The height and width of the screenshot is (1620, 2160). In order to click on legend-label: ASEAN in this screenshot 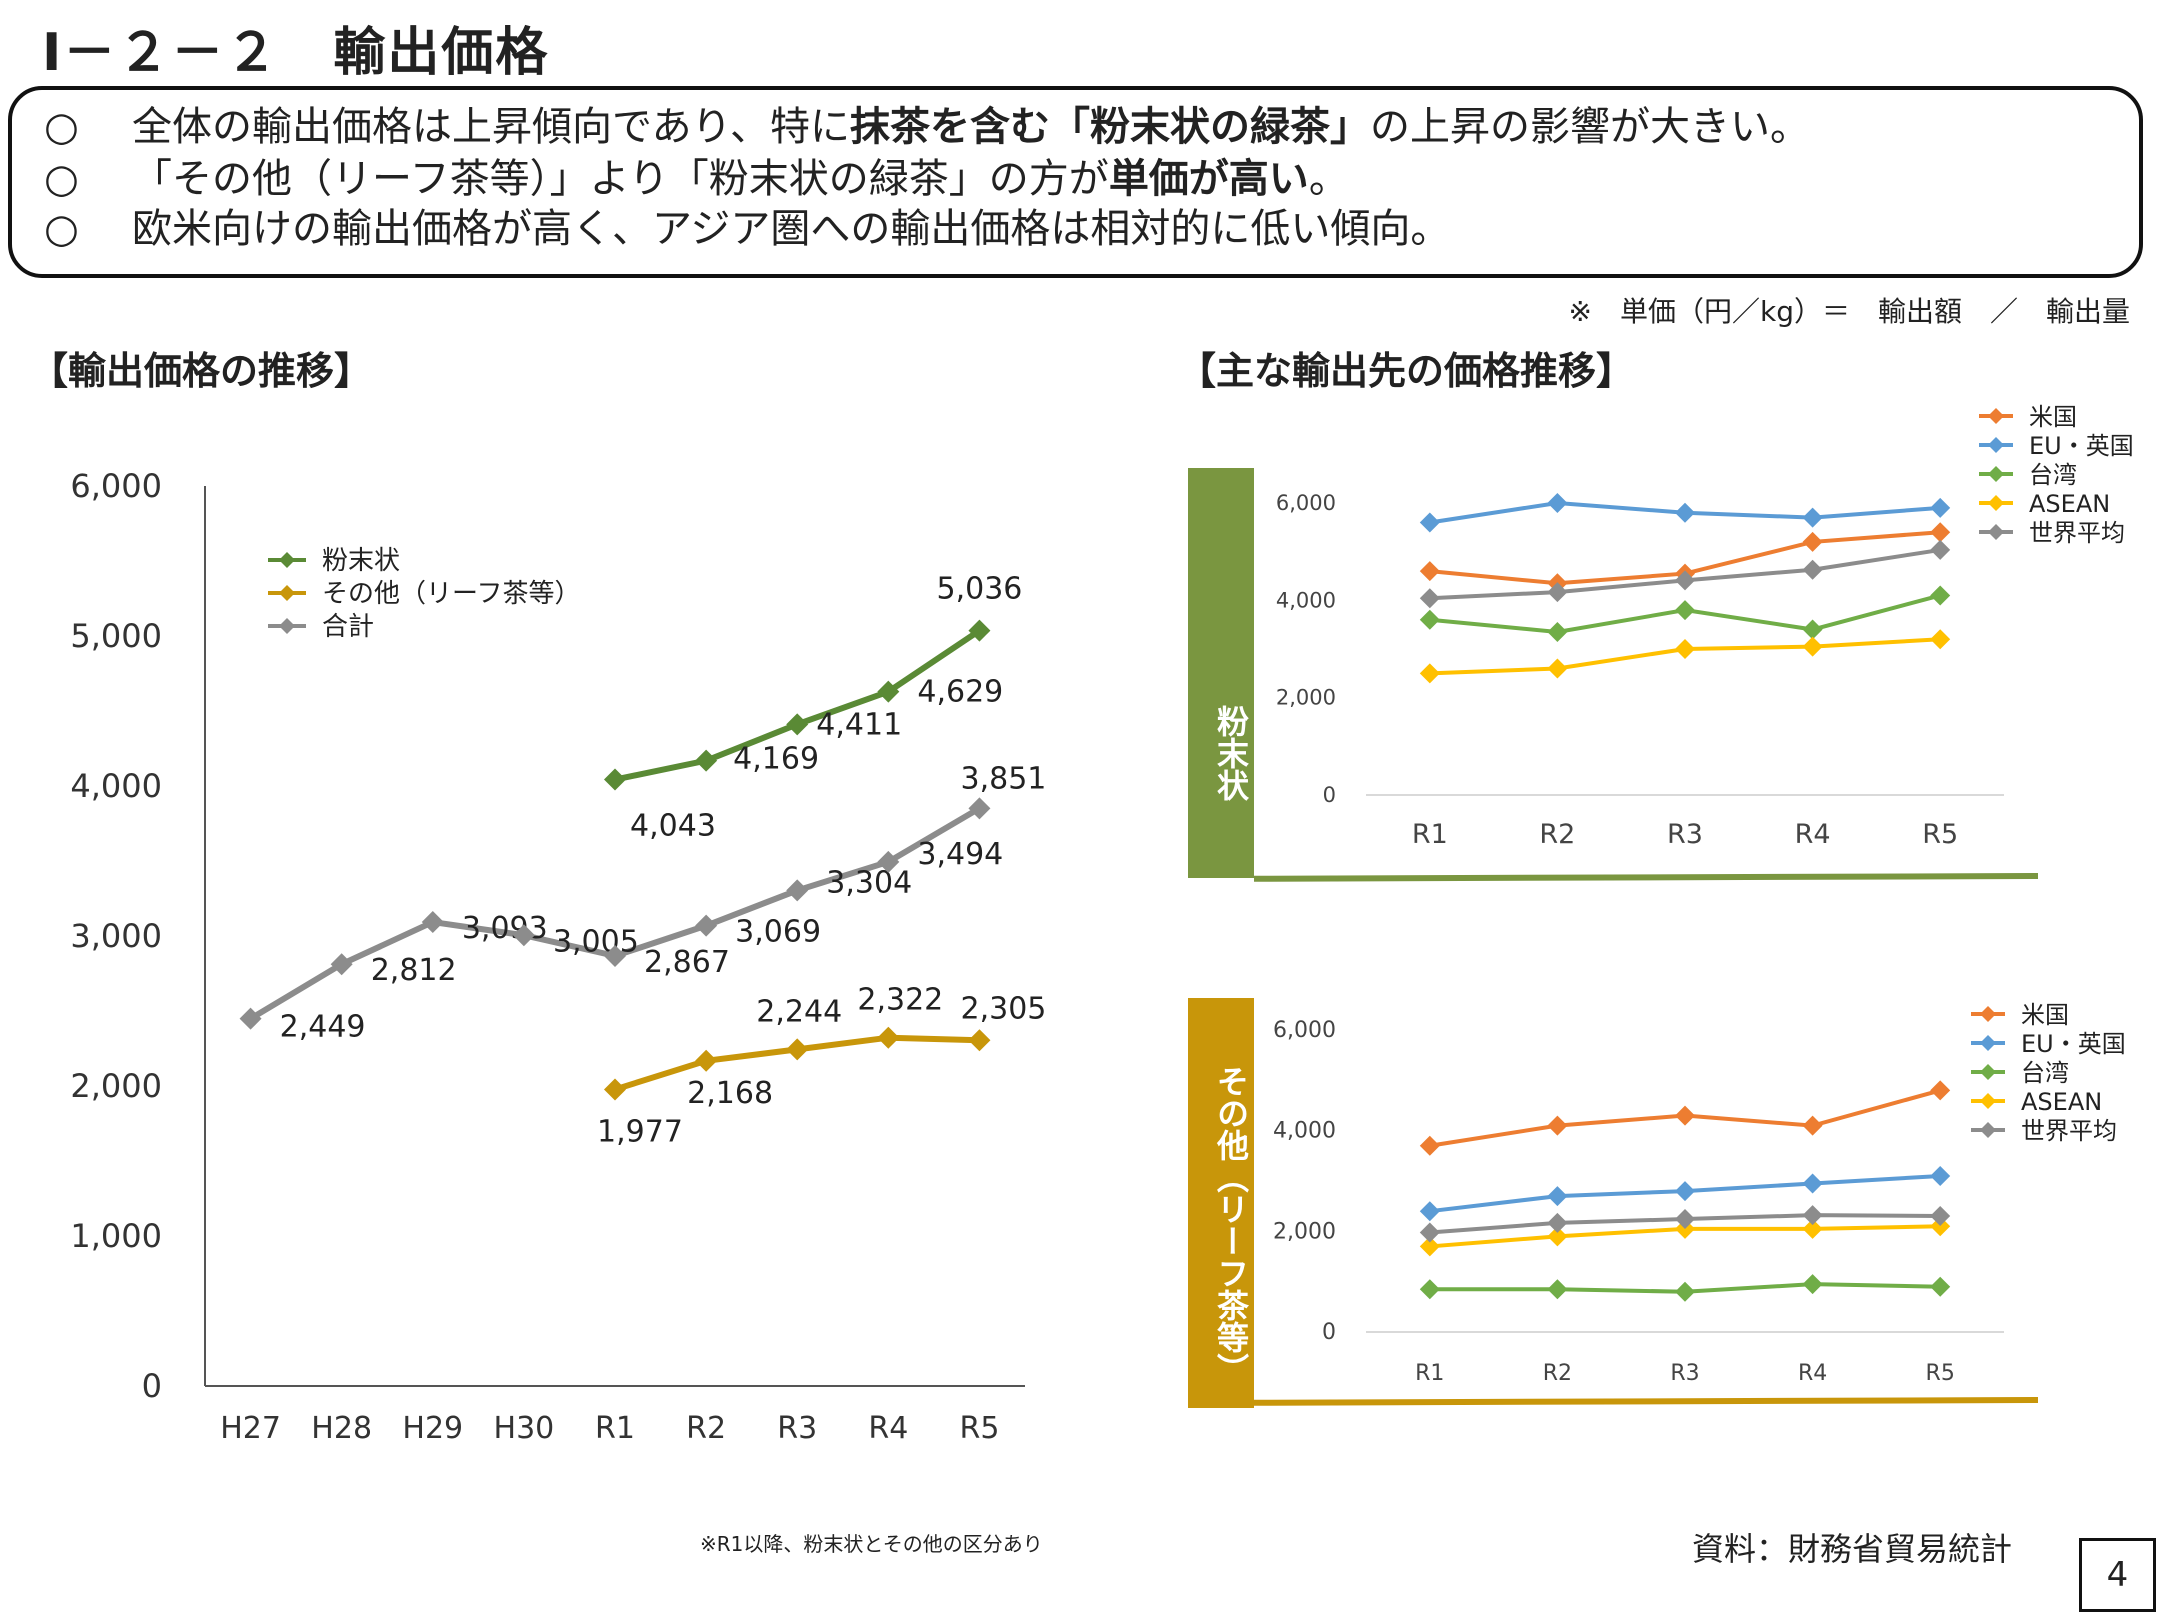, I will do `click(2061, 1102)`.